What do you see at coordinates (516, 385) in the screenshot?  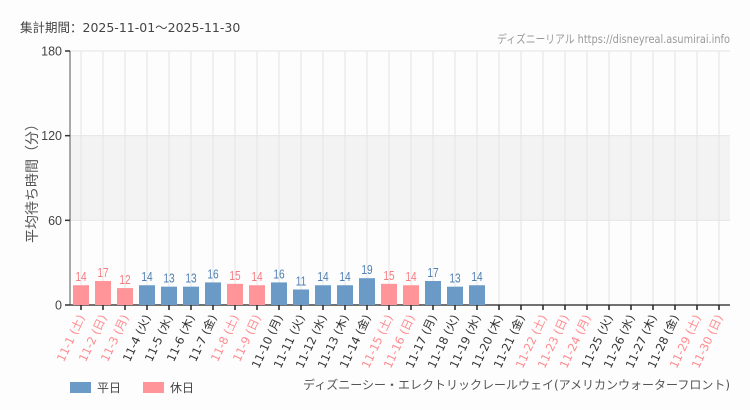 I see `attraction-name: ディズニーシー・エレクトリックレールウェイ(アメリカンウォーターフロント)` at bounding box center [516, 385].